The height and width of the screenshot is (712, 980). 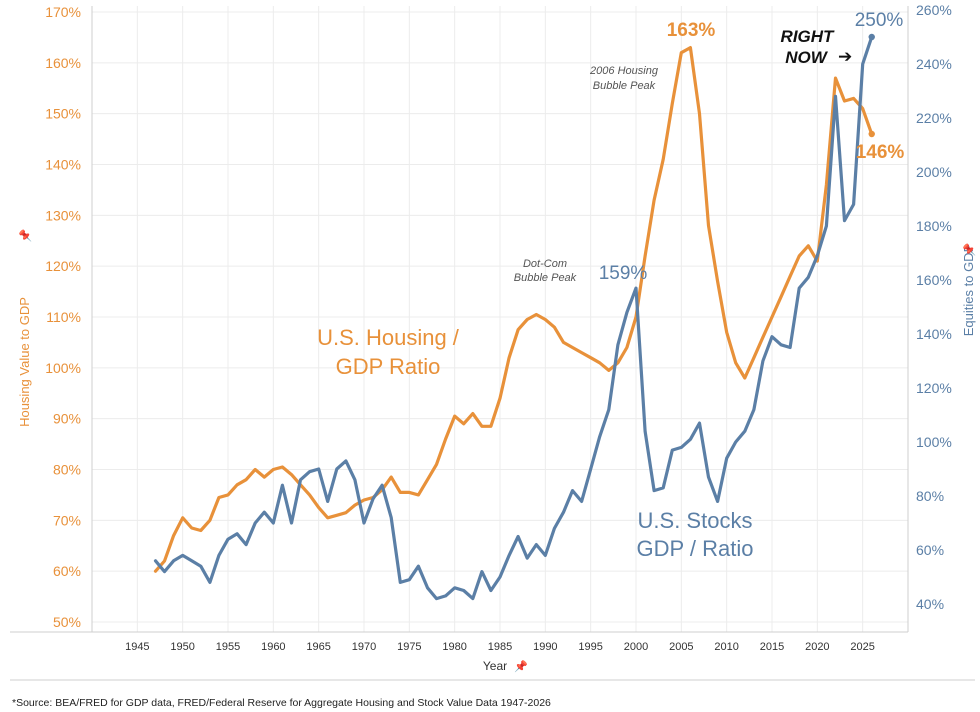 I want to click on y-tick-label-right: 120%, so click(x=934, y=388).